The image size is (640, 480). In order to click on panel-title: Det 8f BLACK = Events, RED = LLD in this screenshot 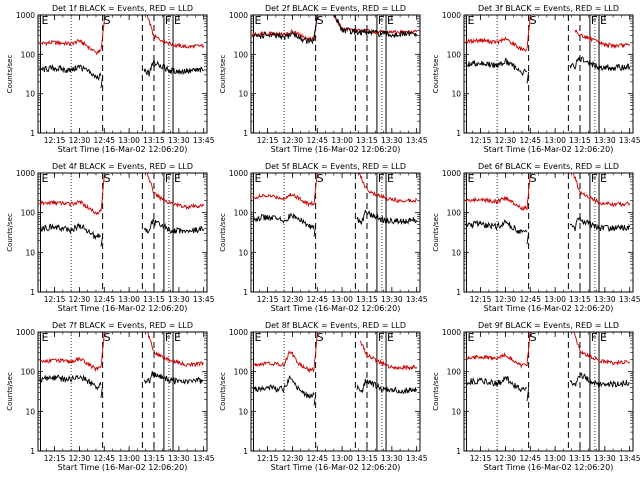, I will do `click(335, 325)`.